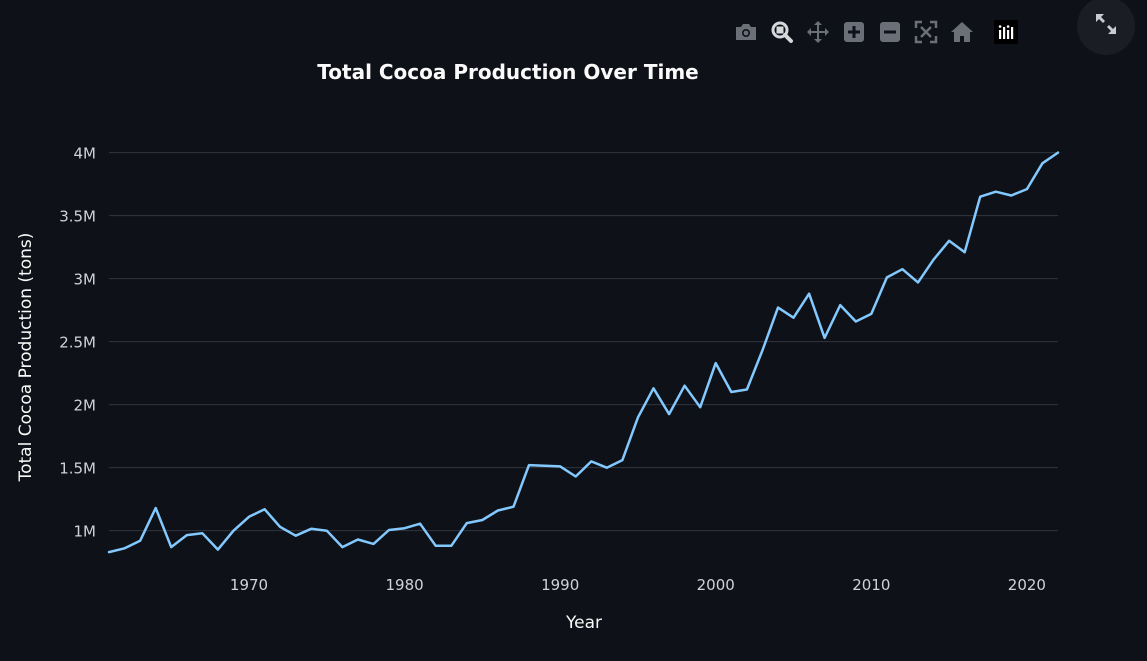  What do you see at coordinates (249, 585) in the screenshot?
I see `x-tick-label: 1970` at bounding box center [249, 585].